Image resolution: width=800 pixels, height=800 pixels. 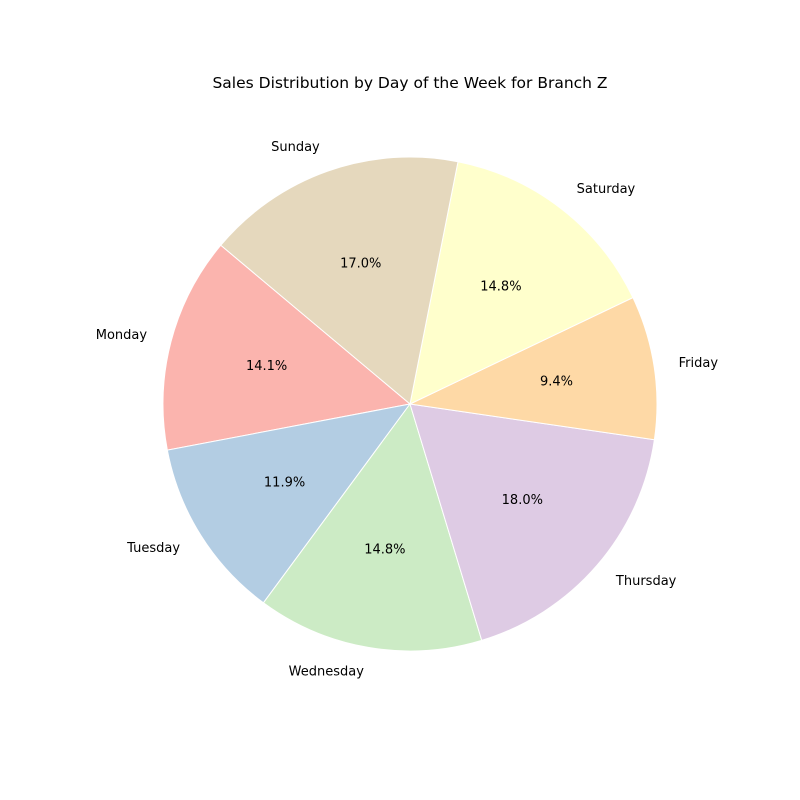 What do you see at coordinates (646, 581) in the screenshot?
I see `slice-label-thursday: Thursday` at bounding box center [646, 581].